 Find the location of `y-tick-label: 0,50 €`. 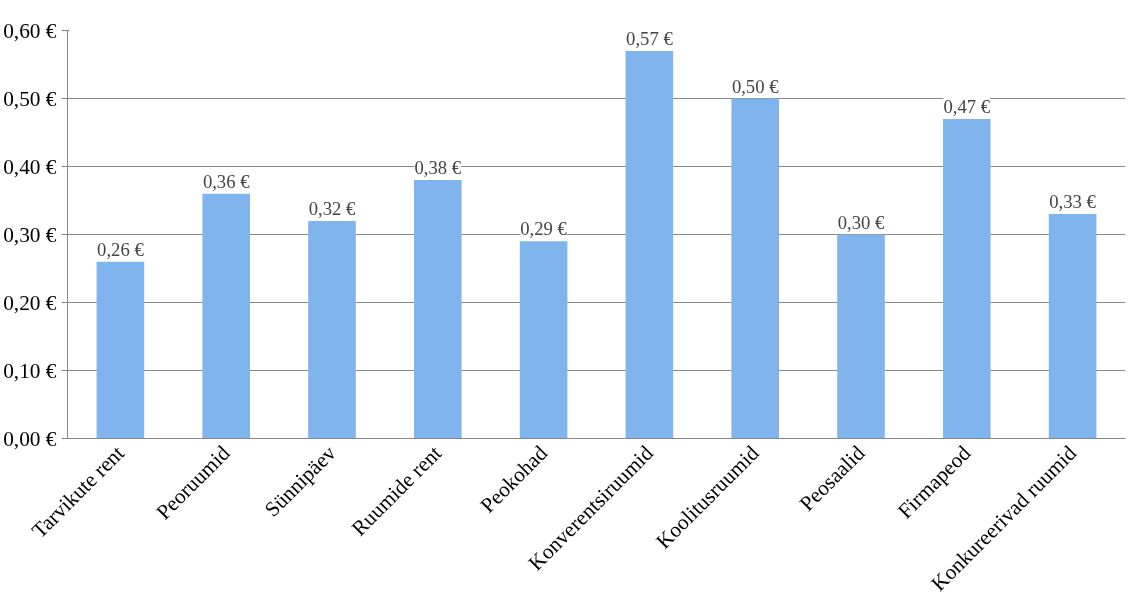

y-tick-label: 0,50 € is located at coordinates (30, 98).